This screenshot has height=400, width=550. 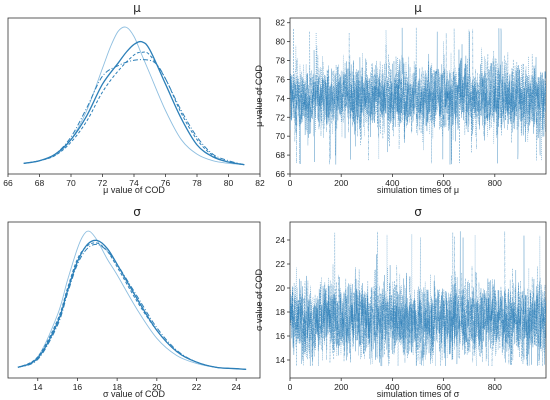 I want to click on sigma-trace-y-label: σ value of COD, so click(x=259, y=299).